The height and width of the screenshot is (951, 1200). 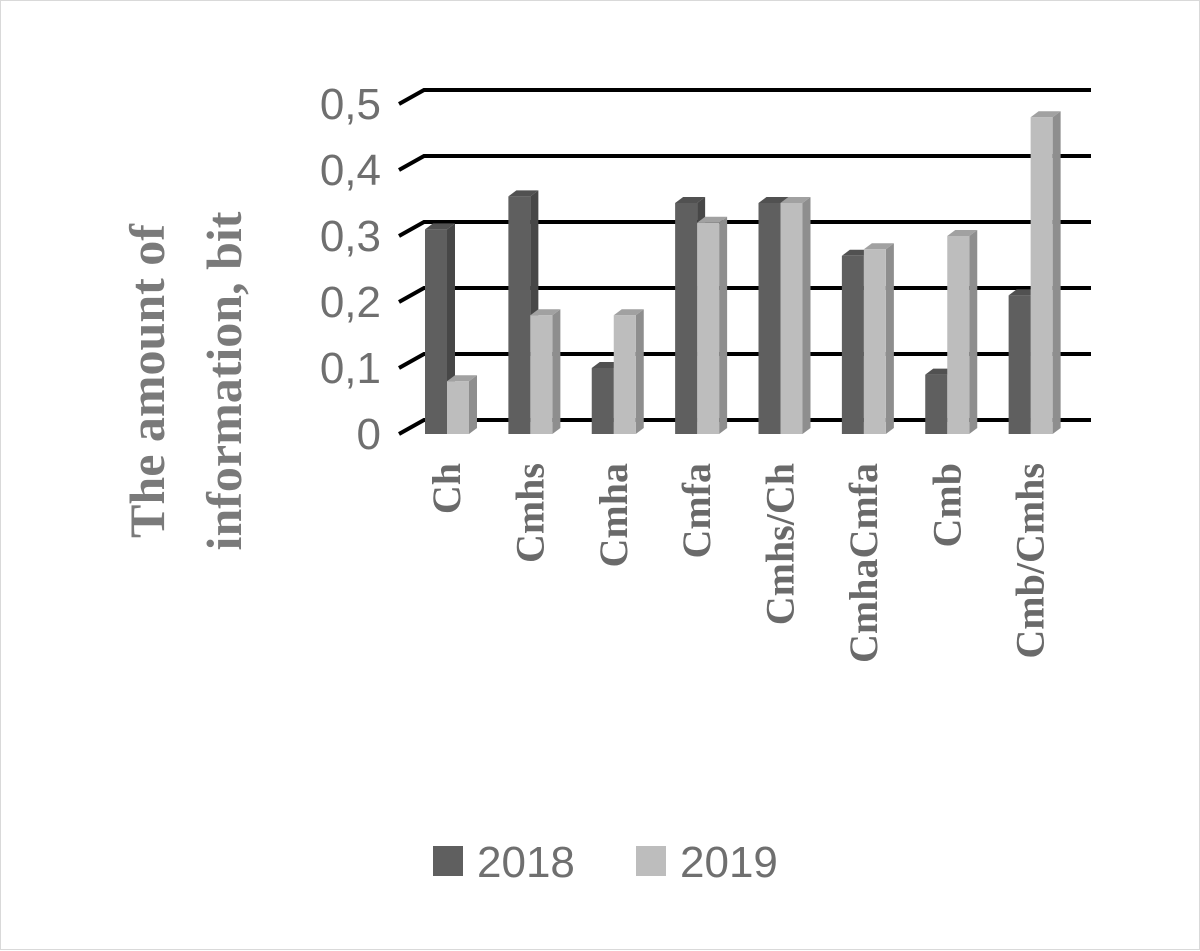 I want to click on bar-2019-Cmb/Cmhs, so click(x=1045, y=272).